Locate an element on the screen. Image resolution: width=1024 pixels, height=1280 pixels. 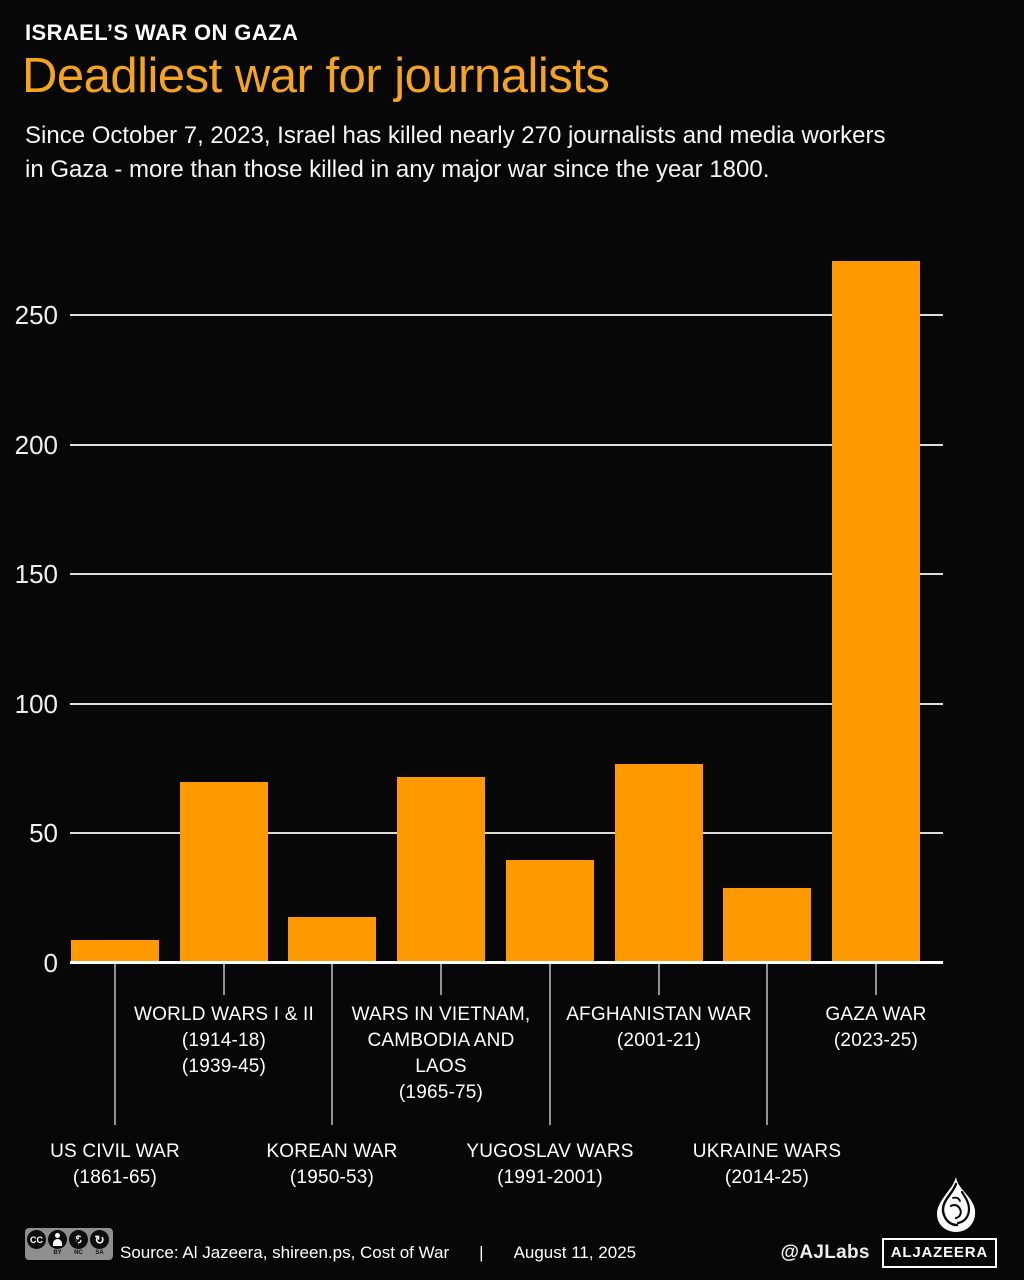
category-label: YUGOSLAV WARS (1991-2001) is located at coordinates (550, 1165).